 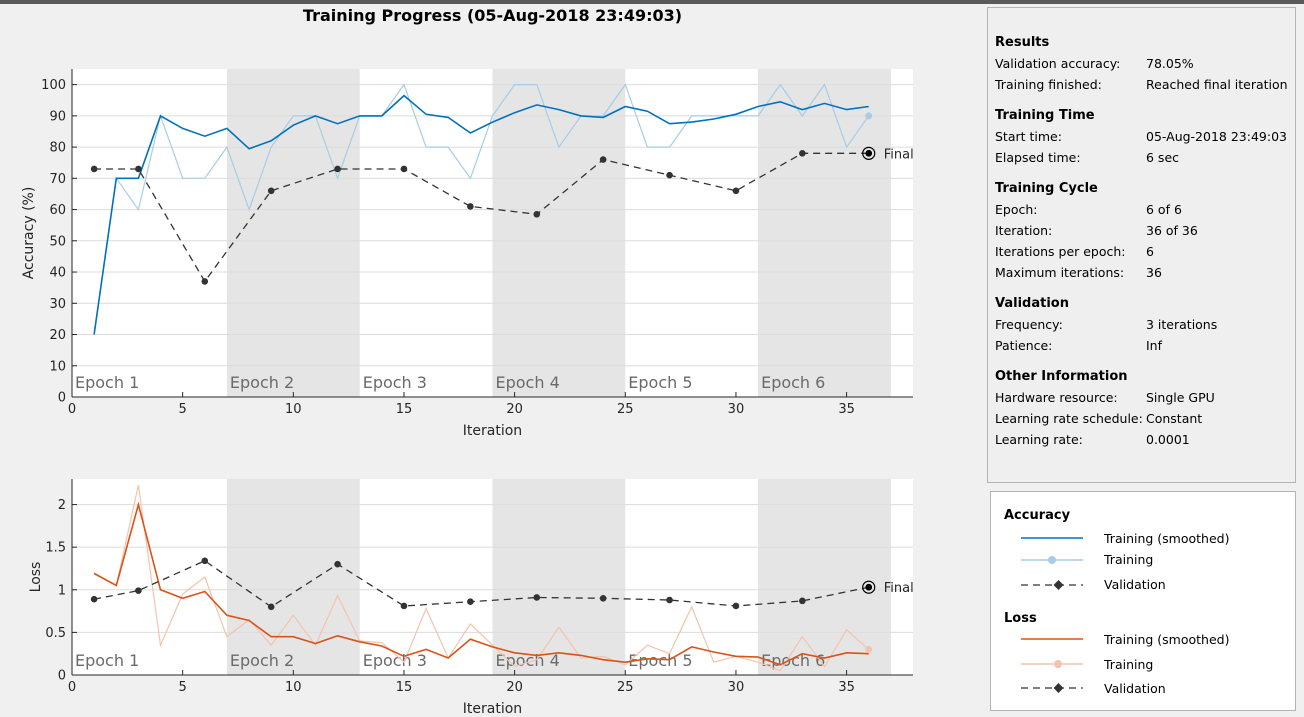 I want to click on learning-rate-schedule-value: Constant, so click(x=1174, y=418).